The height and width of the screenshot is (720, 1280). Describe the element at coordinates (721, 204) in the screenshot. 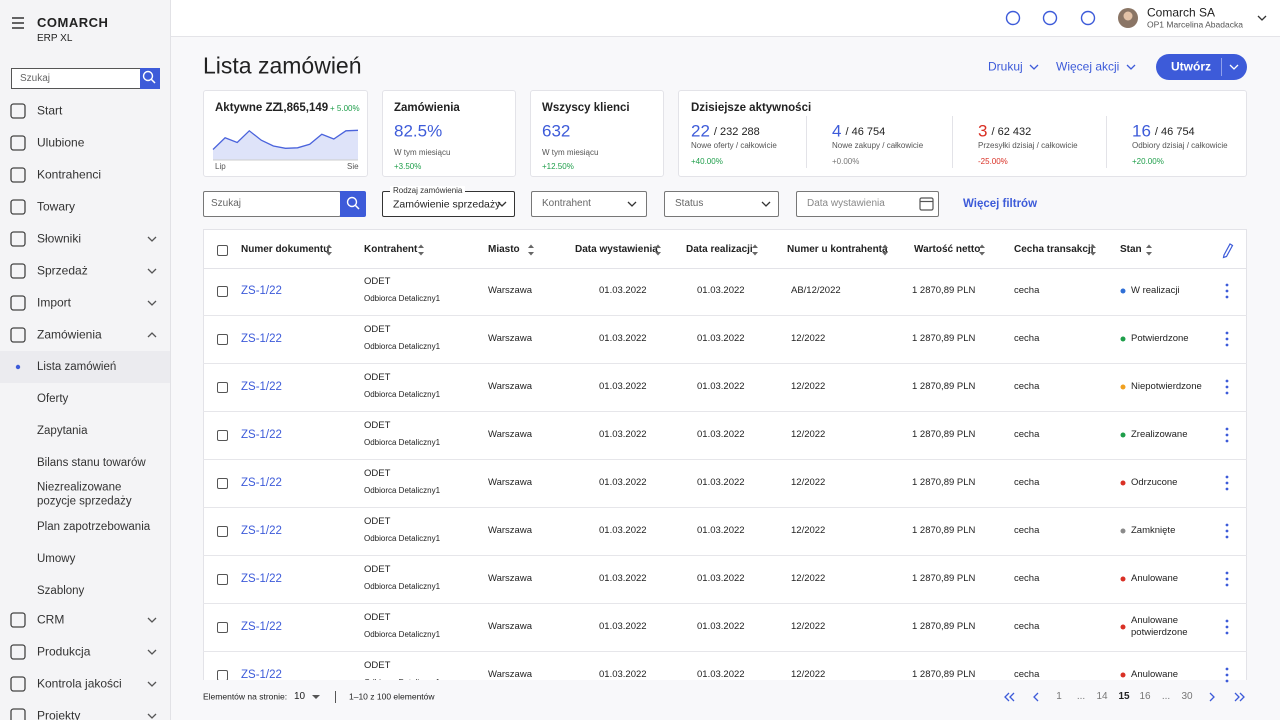

I see `filter-status` at that location.